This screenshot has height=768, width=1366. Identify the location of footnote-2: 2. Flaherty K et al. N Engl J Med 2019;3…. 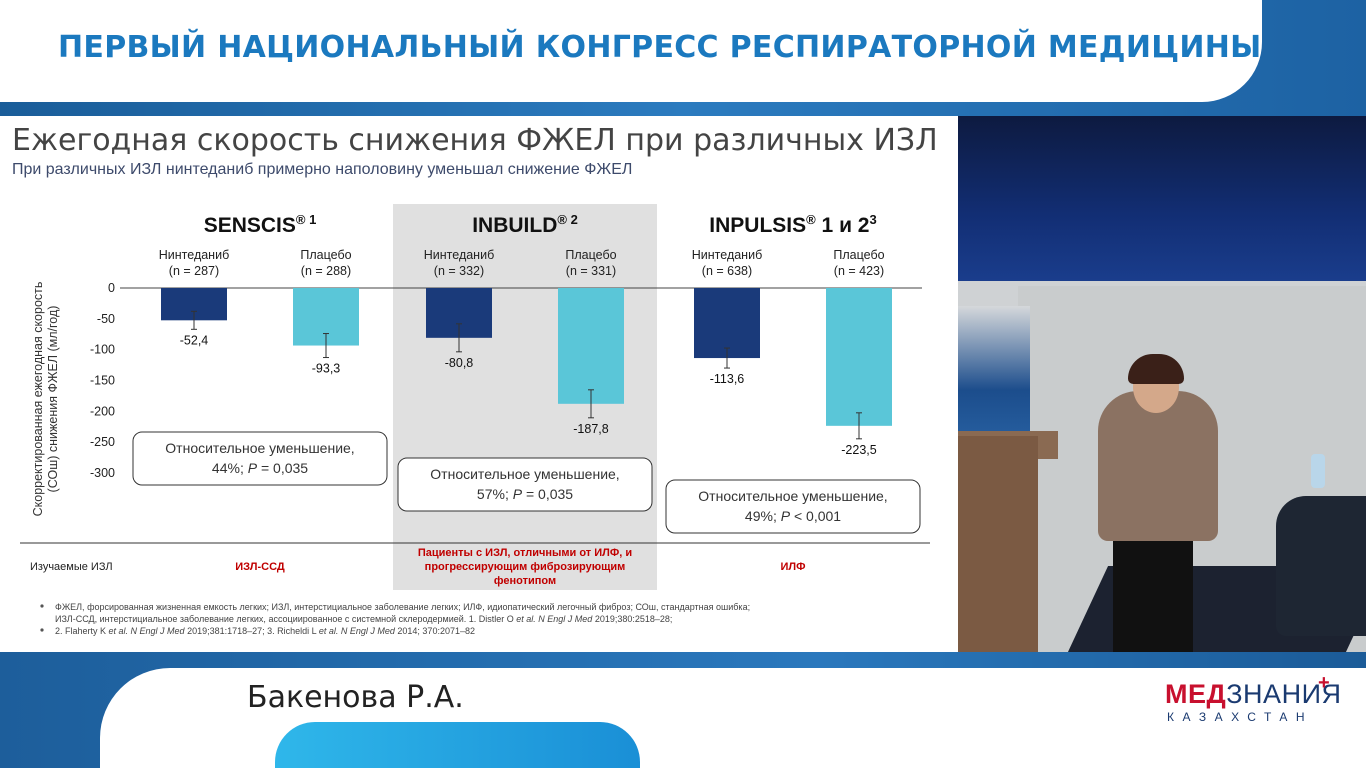
(265, 631).